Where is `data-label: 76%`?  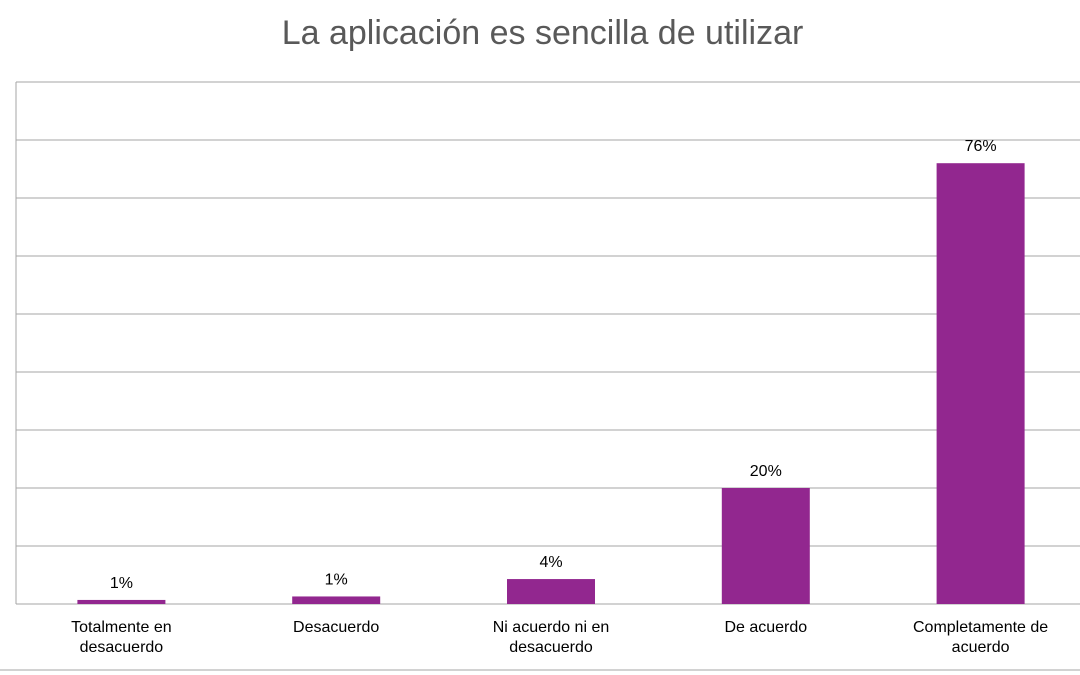
data-label: 76% is located at coordinates (981, 146).